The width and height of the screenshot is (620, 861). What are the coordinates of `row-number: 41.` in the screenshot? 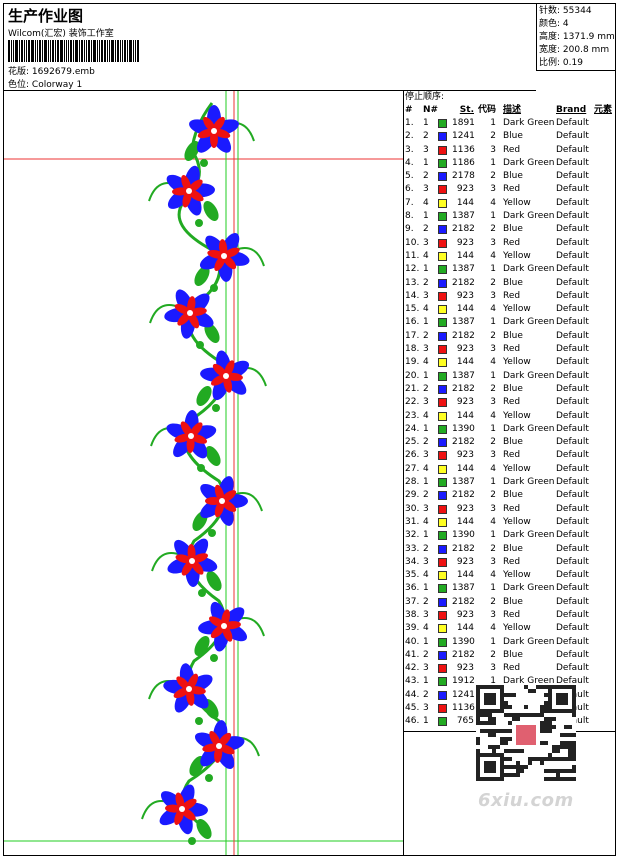 It's located at (412, 654).